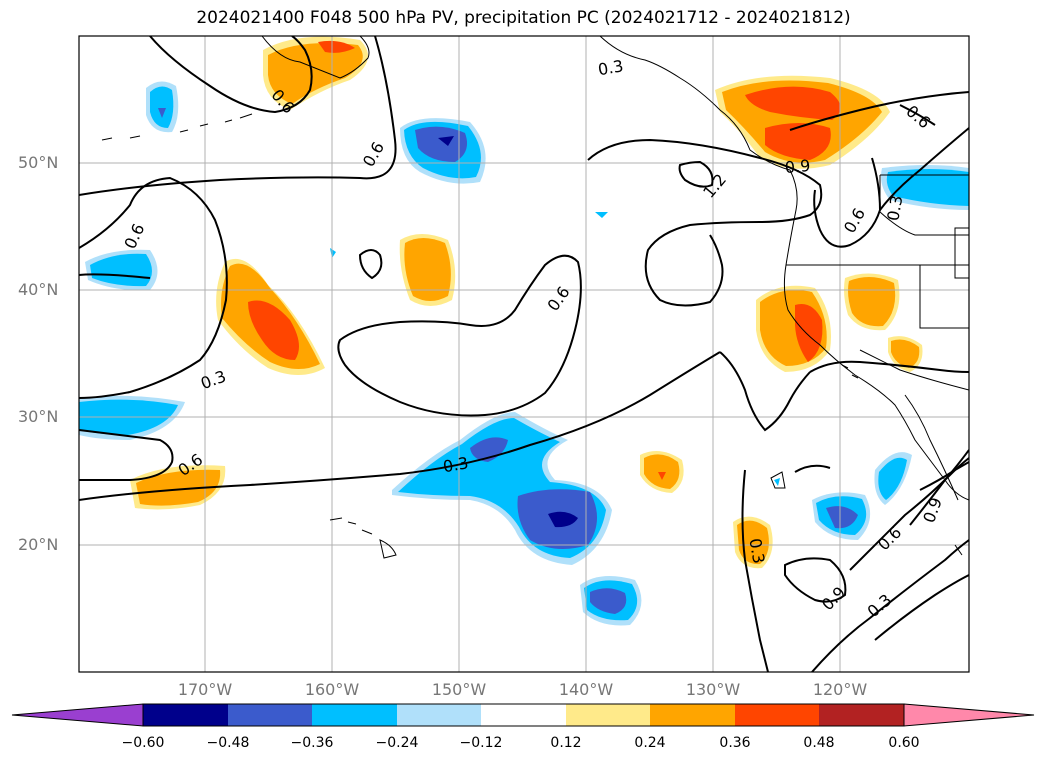 This screenshot has height=765, width=1047. I want to click on lon-label: 140°W, so click(586, 689).